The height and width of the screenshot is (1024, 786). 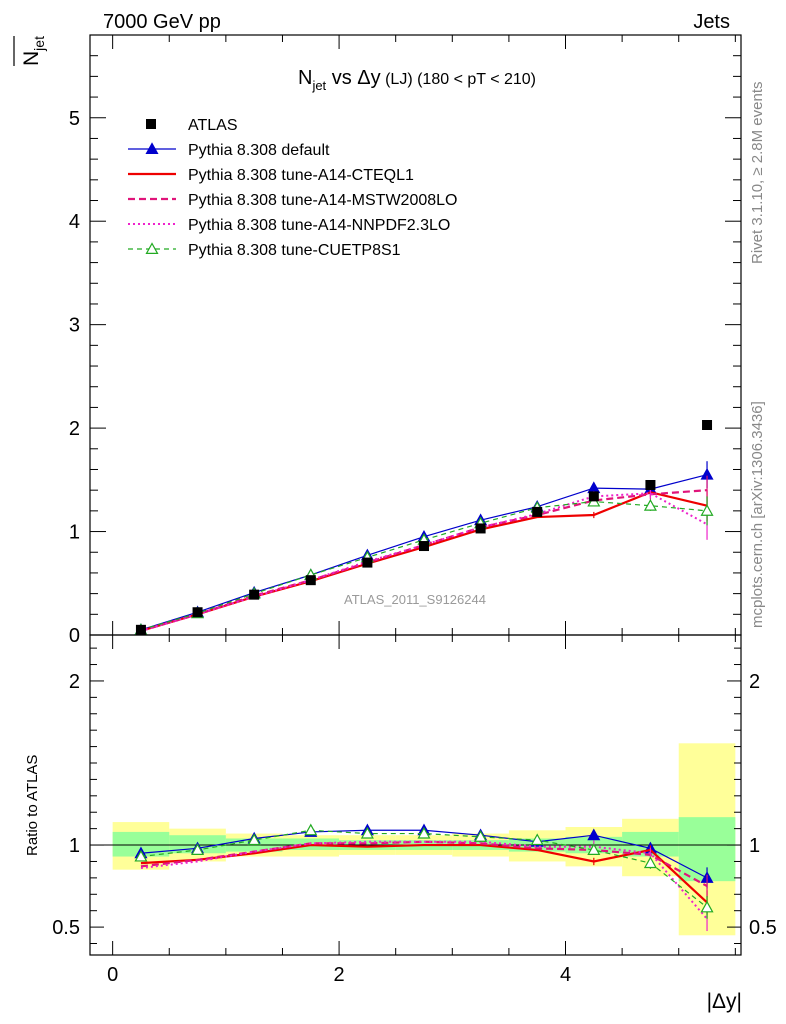 What do you see at coordinates (259, 150) in the screenshot?
I see `legend-entry-1: Pythia 8.308 default` at bounding box center [259, 150].